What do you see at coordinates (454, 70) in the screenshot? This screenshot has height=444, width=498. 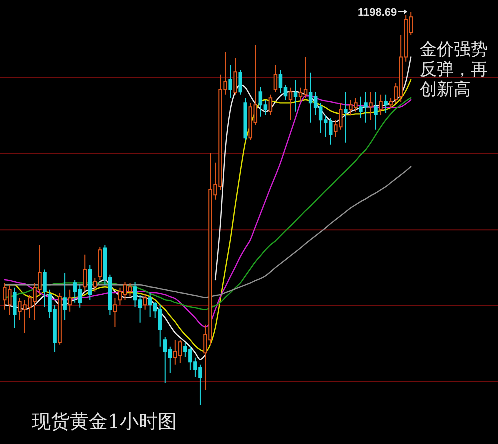 I see `text: 金价强势反弹，再创新高` at bounding box center [454, 70].